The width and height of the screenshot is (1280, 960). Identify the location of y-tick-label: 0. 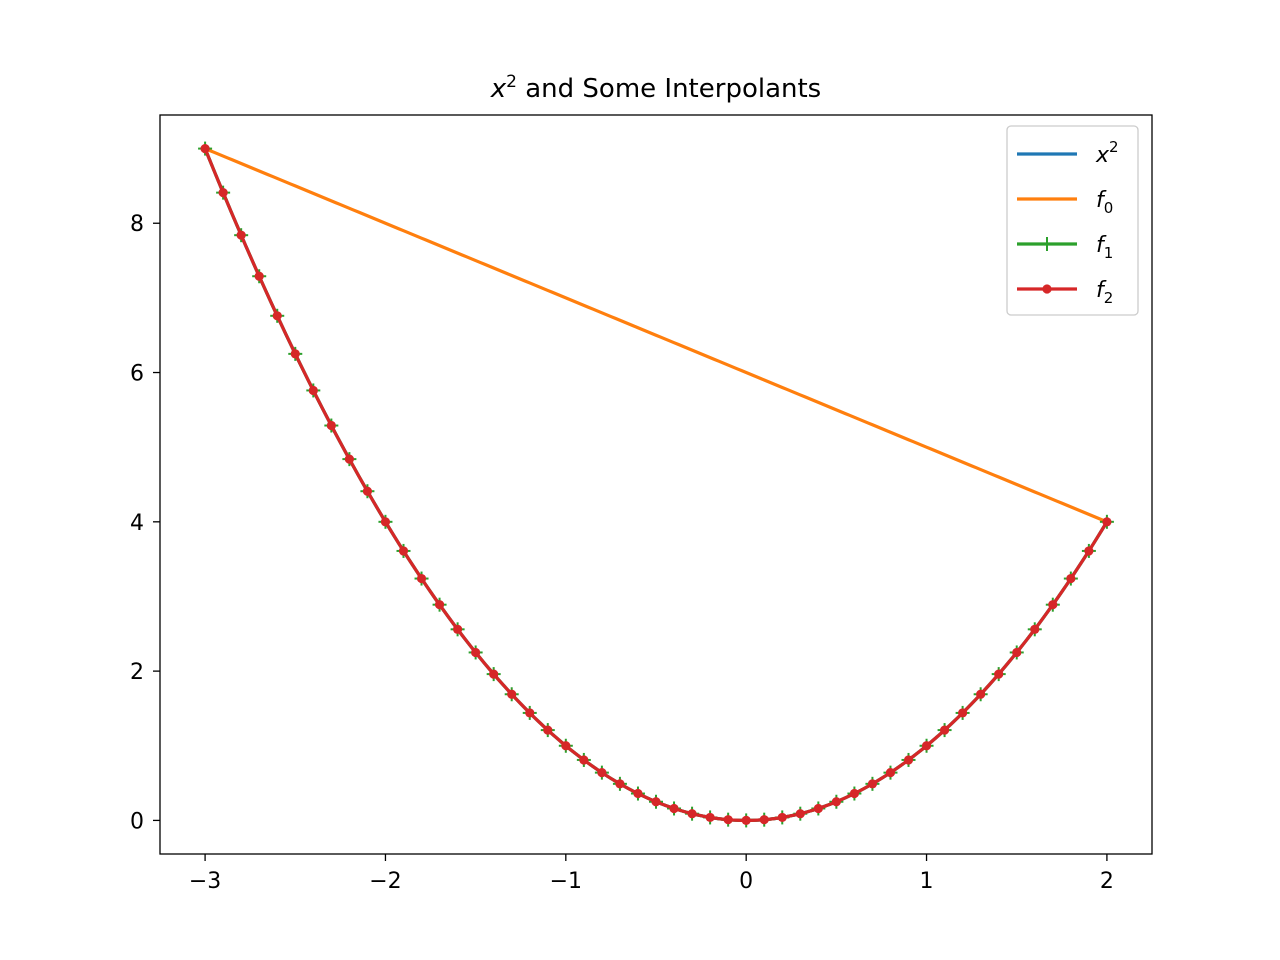
(137, 821).